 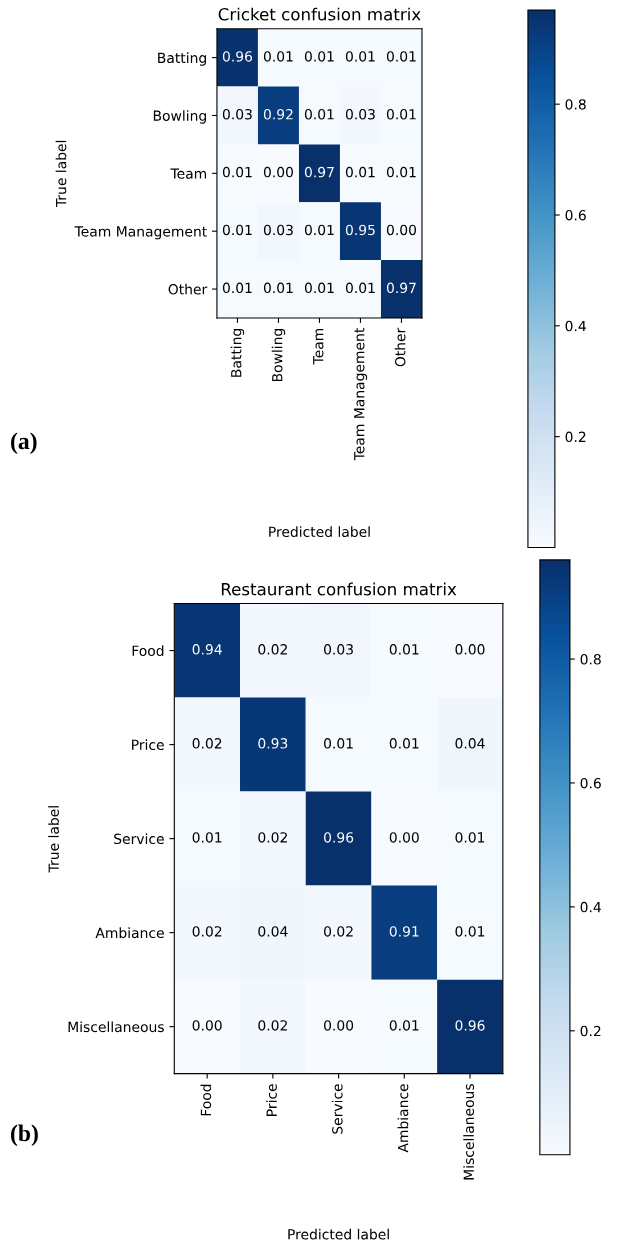 I want to click on y-tick-label: Bowling, so click(x=179, y=117).